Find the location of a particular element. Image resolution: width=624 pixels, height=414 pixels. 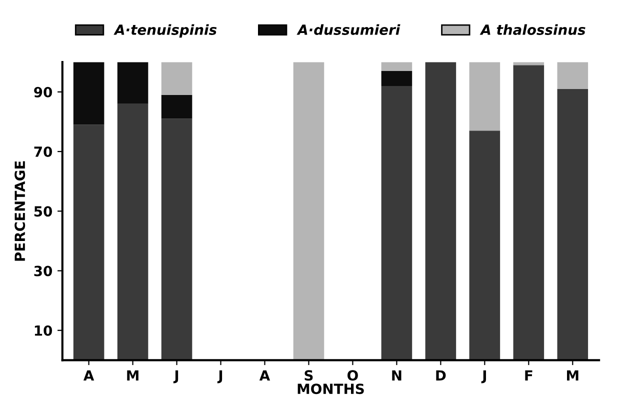

x-tick-label: S is located at coordinates (308, 375).